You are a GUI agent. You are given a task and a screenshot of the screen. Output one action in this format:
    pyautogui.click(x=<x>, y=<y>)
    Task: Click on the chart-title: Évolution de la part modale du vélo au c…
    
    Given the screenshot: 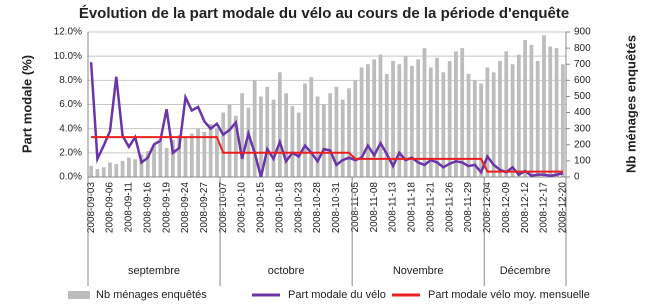 What is the action you would take?
    pyautogui.click(x=324, y=13)
    